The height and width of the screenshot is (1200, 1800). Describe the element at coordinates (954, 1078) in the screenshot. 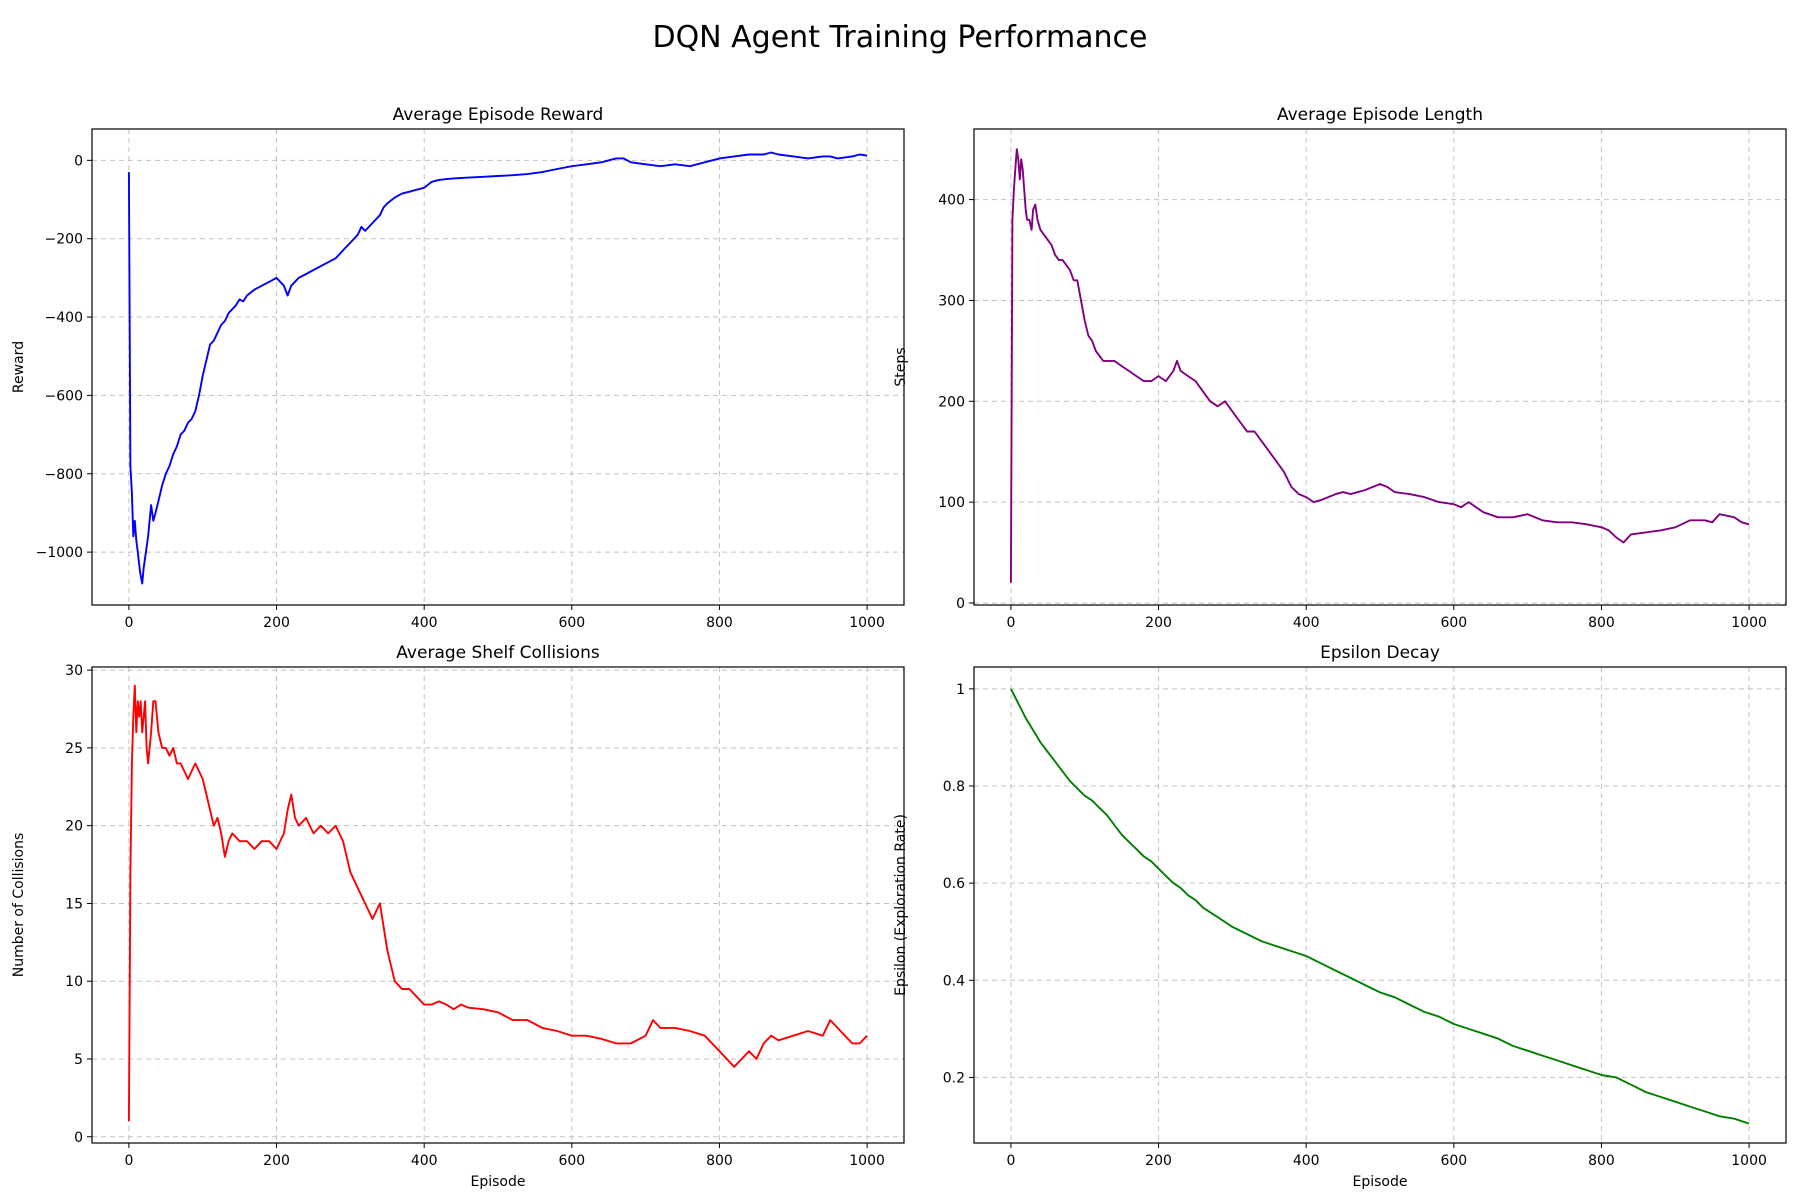

I see `y-tick-label: 0.2` at that location.